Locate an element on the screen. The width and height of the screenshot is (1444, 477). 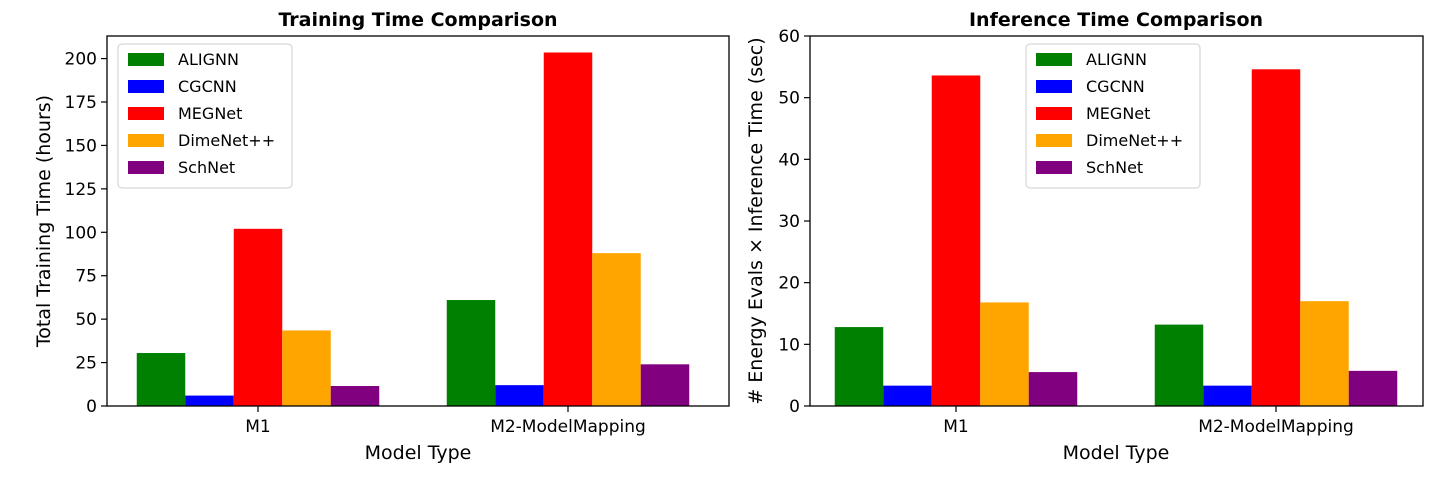
y-tick-label: 200 is located at coordinates (81, 60).